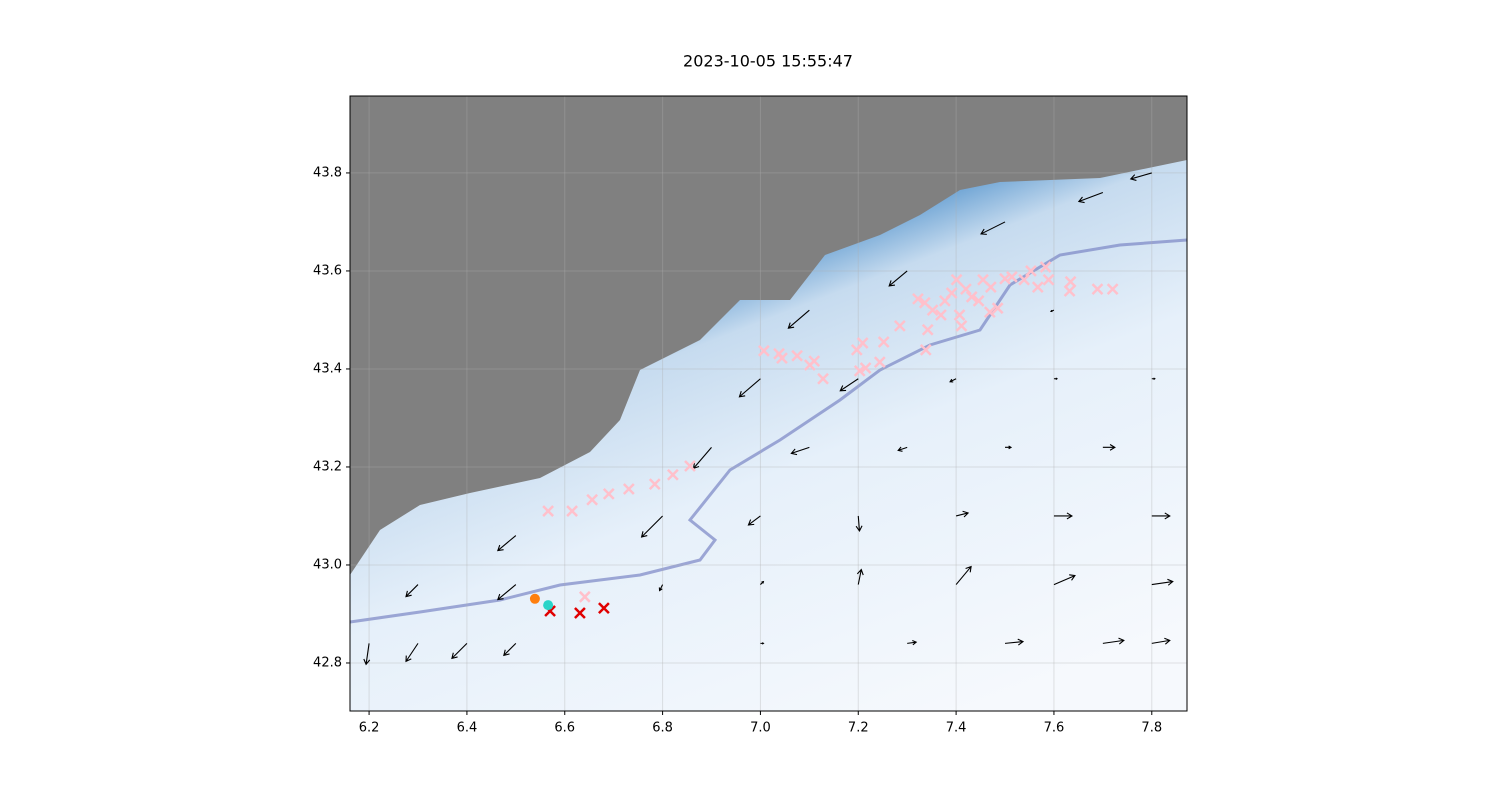 The width and height of the screenshot is (1500, 804). What do you see at coordinates (760, 728) in the screenshot?
I see `x-tick-label: 7.0` at bounding box center [760, 728].